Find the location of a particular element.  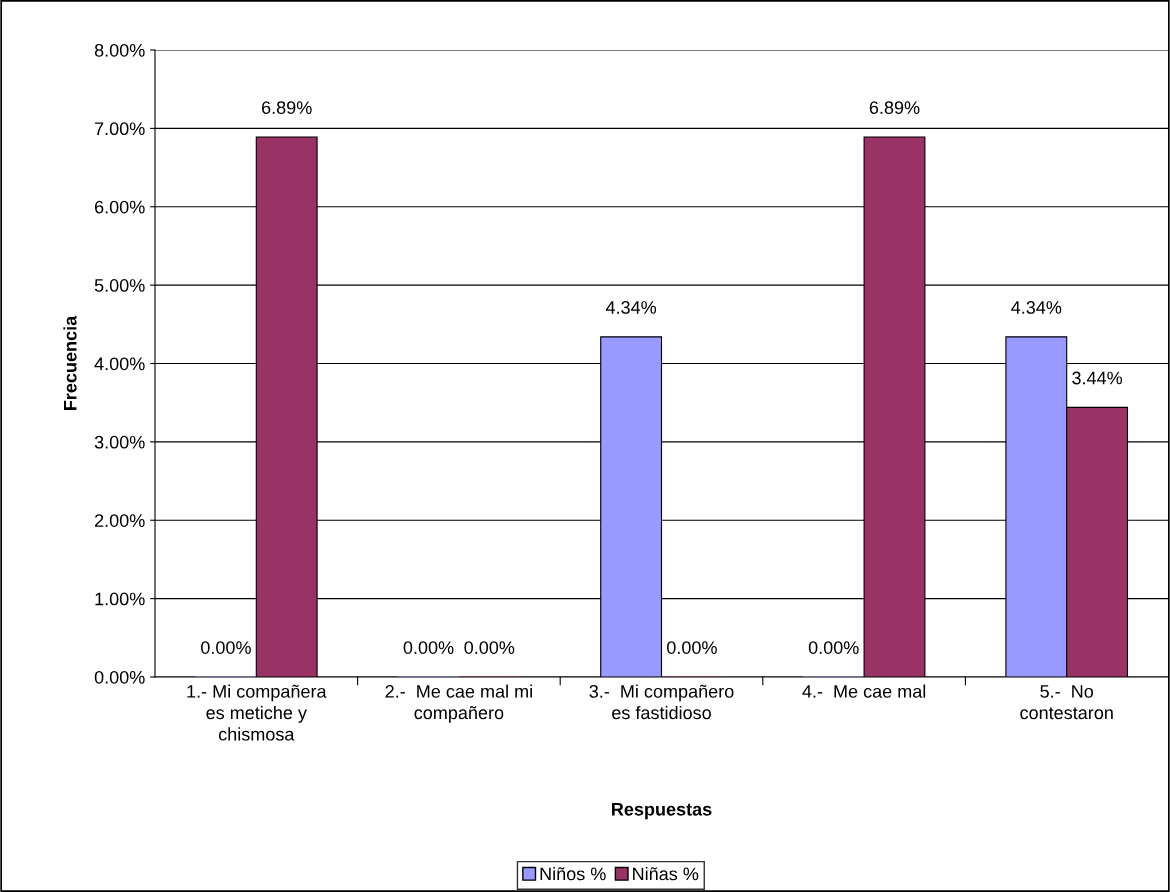

y-tick-label: 3.00% is located at coordinates (119, 442).